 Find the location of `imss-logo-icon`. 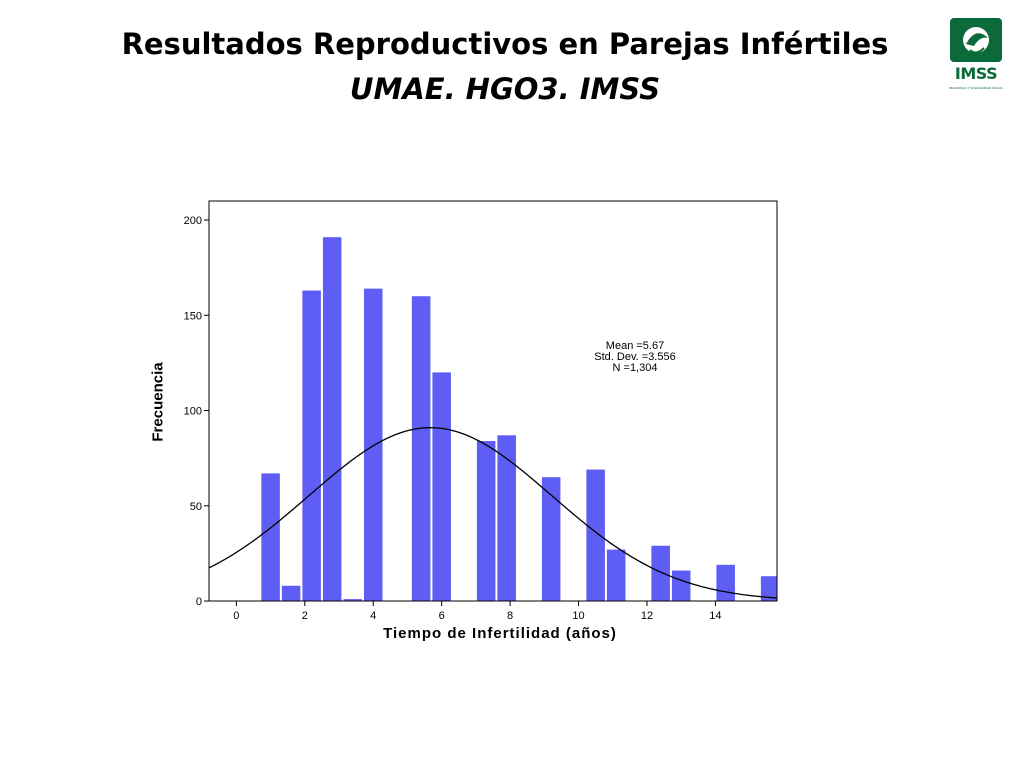

imss-logo-icon is located at coordinates (976, 40).